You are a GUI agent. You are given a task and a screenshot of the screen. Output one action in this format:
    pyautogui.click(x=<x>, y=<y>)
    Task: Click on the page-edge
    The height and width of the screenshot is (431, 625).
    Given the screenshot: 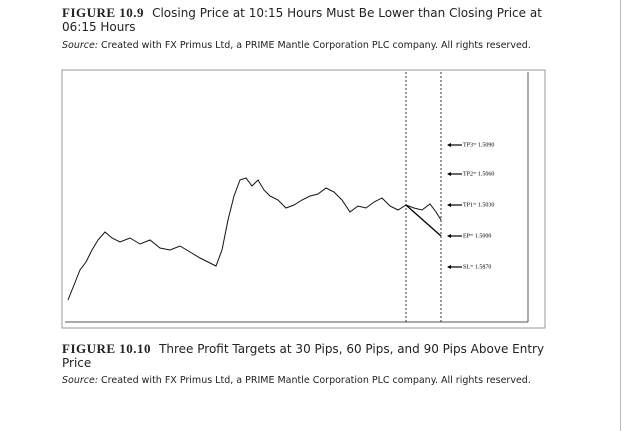 What is the action you would take?
    pyautogui.click(x=620, y=215)
    